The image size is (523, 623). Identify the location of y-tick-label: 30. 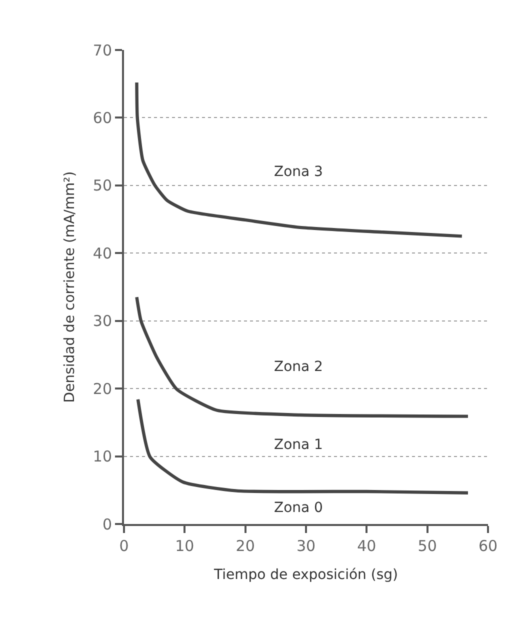
(102, 321).